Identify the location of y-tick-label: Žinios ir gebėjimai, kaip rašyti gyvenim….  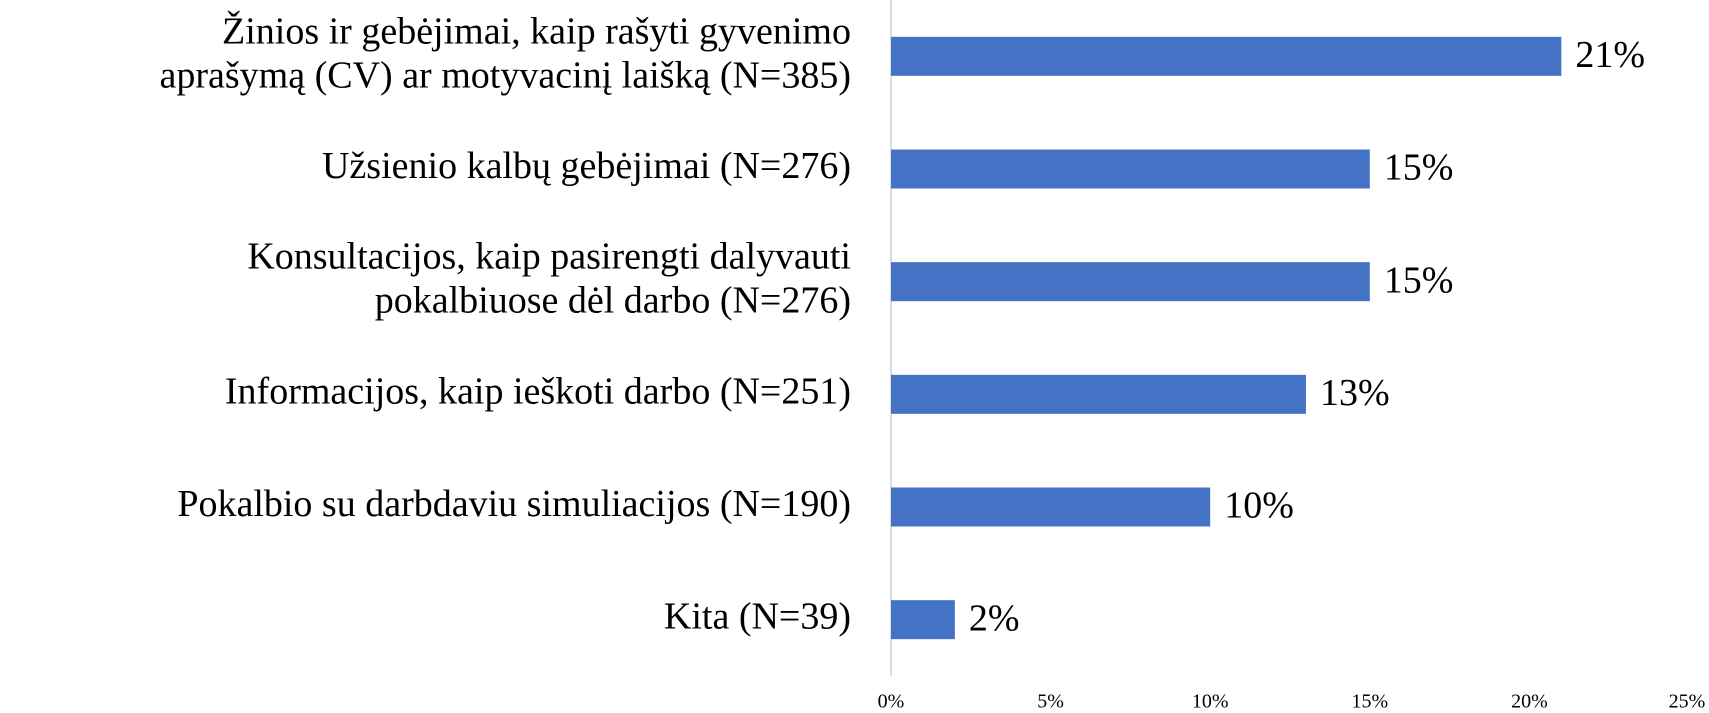
(506, 53).